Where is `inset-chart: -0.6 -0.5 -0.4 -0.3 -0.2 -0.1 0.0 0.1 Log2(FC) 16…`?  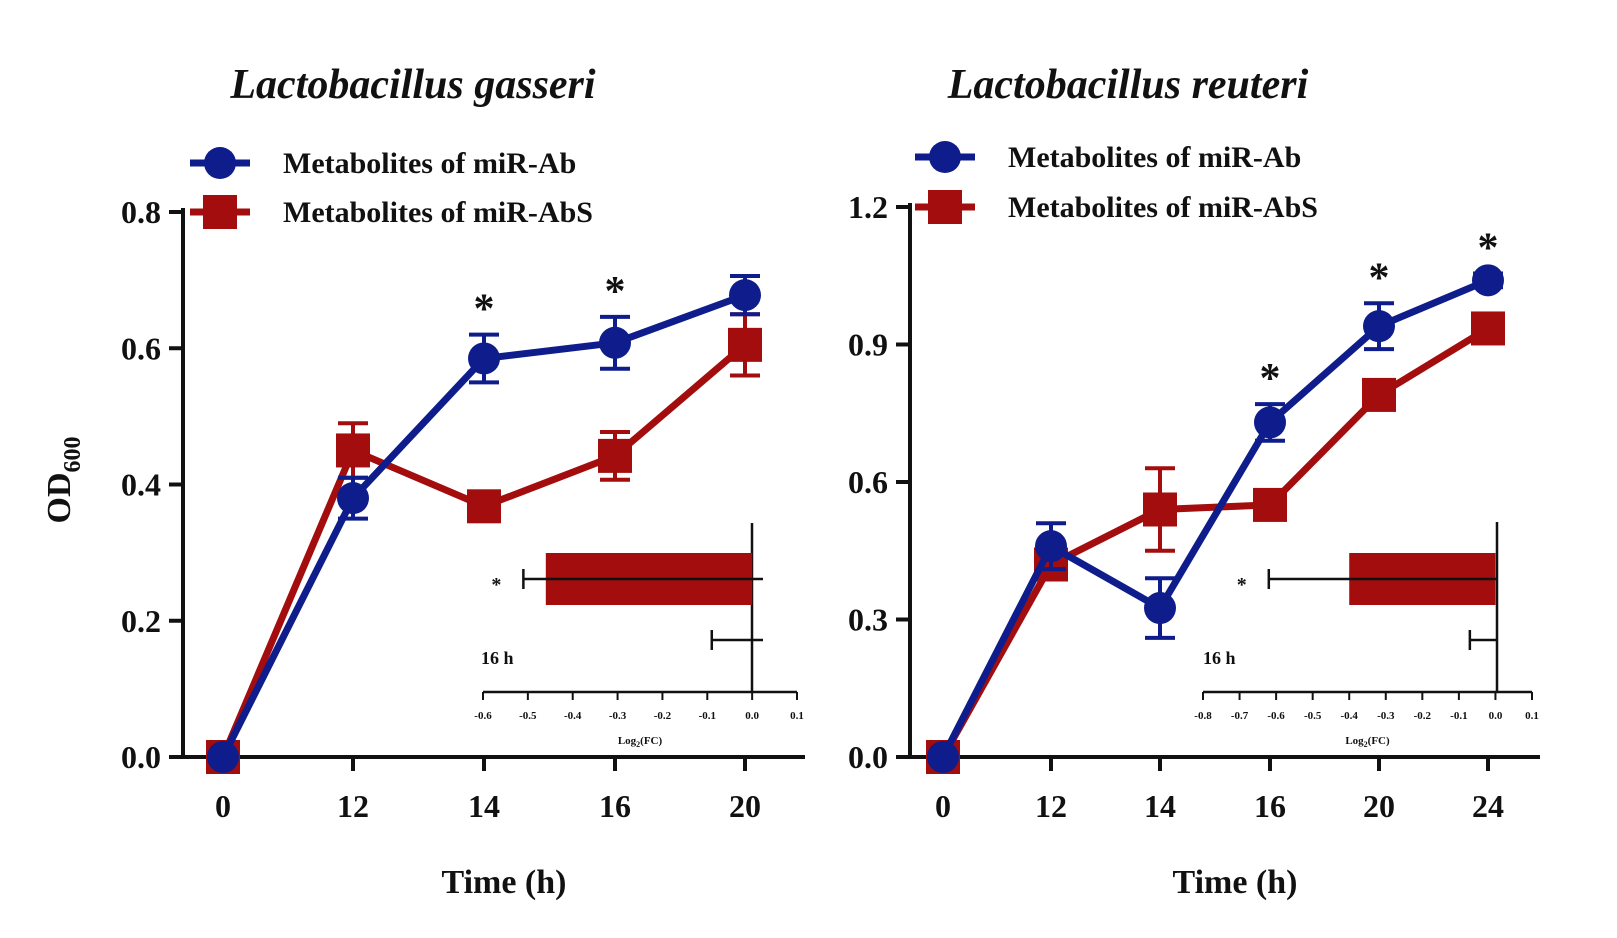 inset-chart: -0.6 -0.5 -0.4 -0.3 -0.2 -0.1 0.0 0.1 Log2(FC) 16… is located at coordinates (639, 636).